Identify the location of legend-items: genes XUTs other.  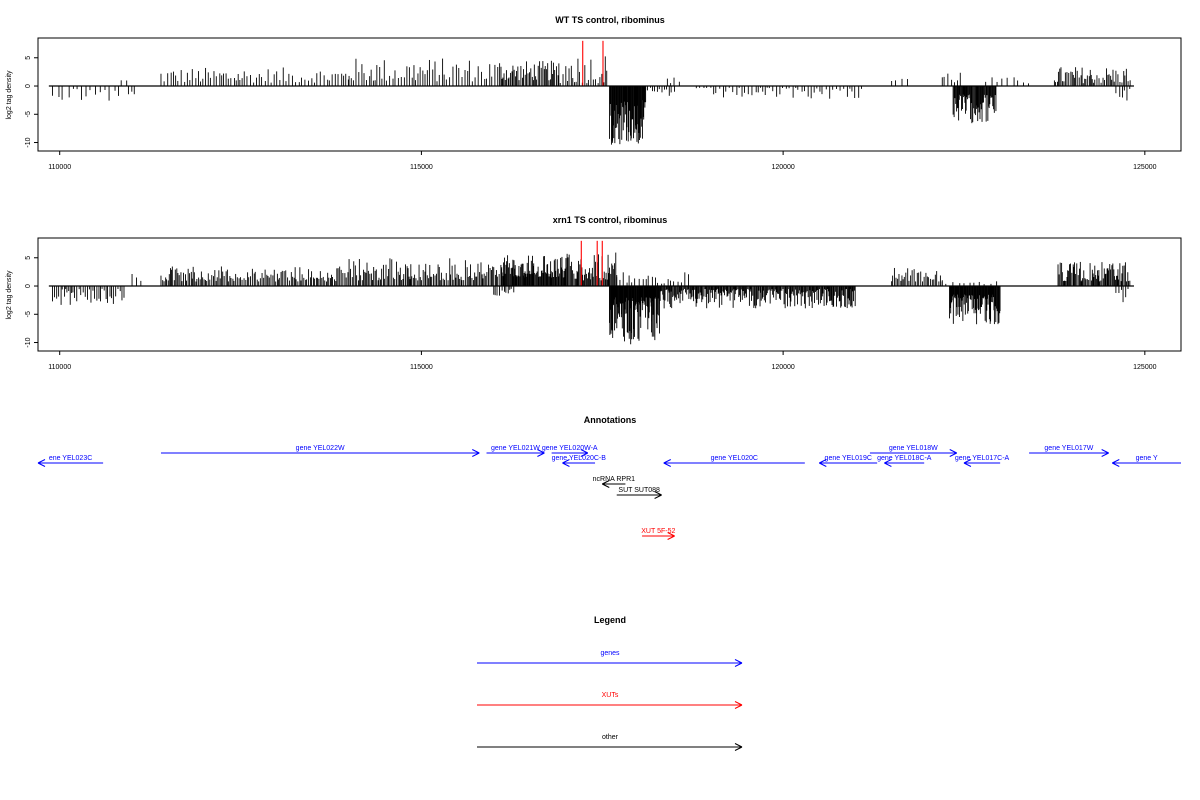
(610, 700).